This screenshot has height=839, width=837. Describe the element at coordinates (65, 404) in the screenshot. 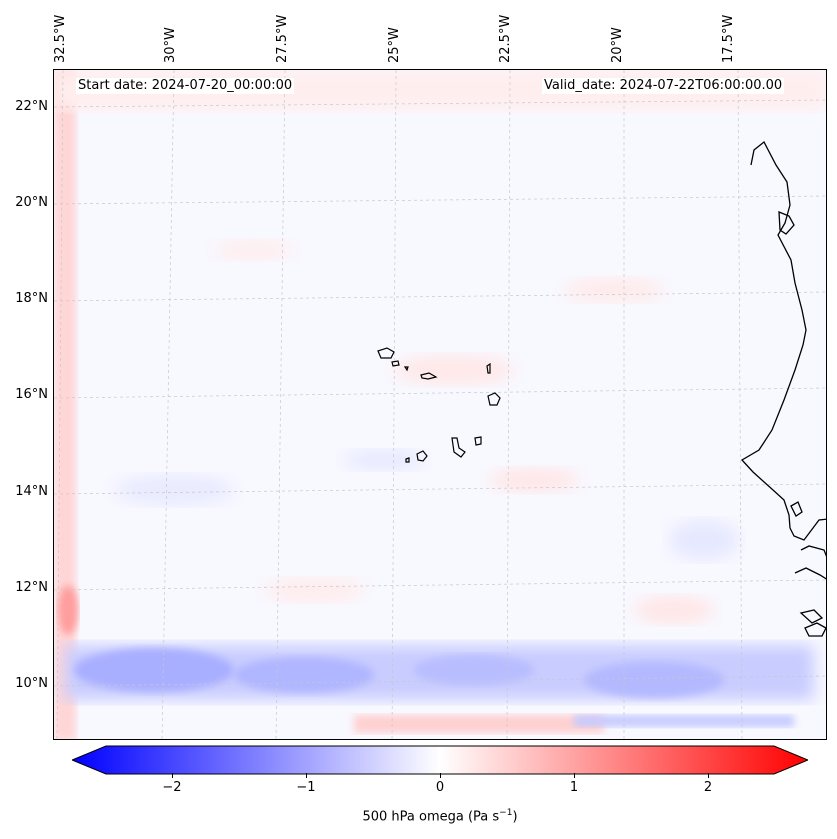

I see `west-boundary-band` at that location.